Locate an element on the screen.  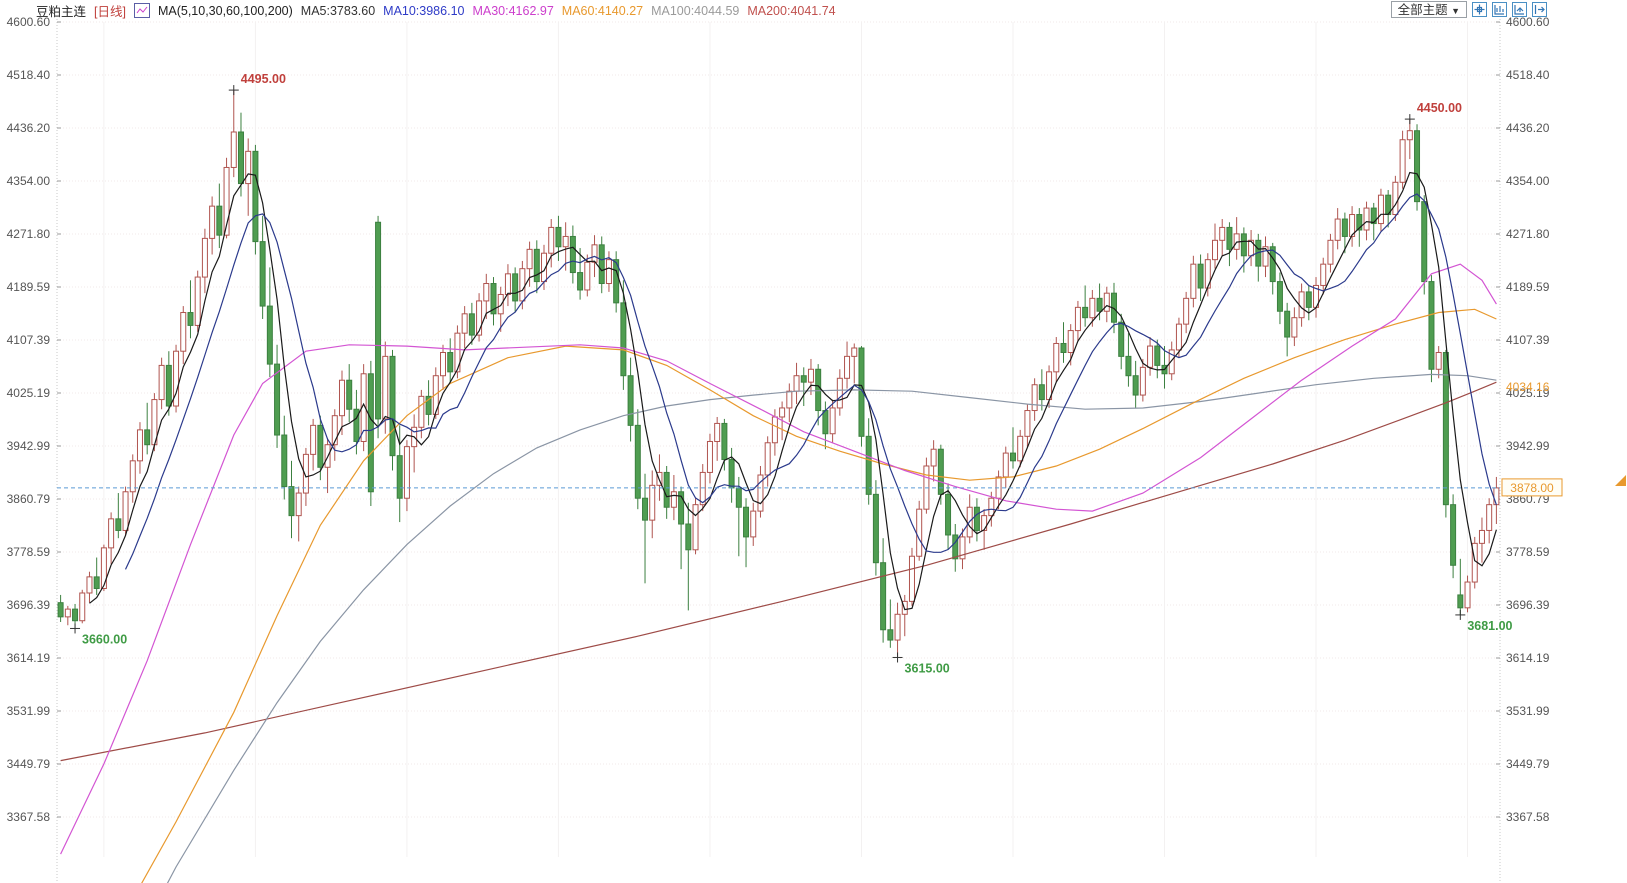
instrument-name: 豆粕主连 is located at coordinates (61, 12).